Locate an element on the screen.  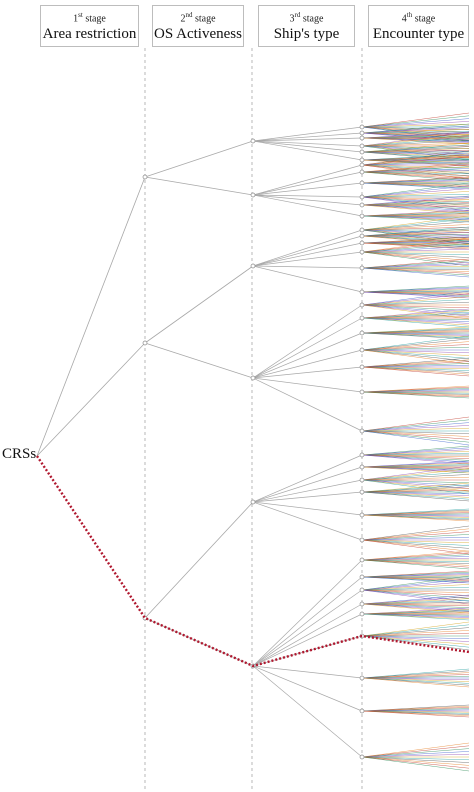
stage-4-title: Encounter type is located at coordinates (418, 34).